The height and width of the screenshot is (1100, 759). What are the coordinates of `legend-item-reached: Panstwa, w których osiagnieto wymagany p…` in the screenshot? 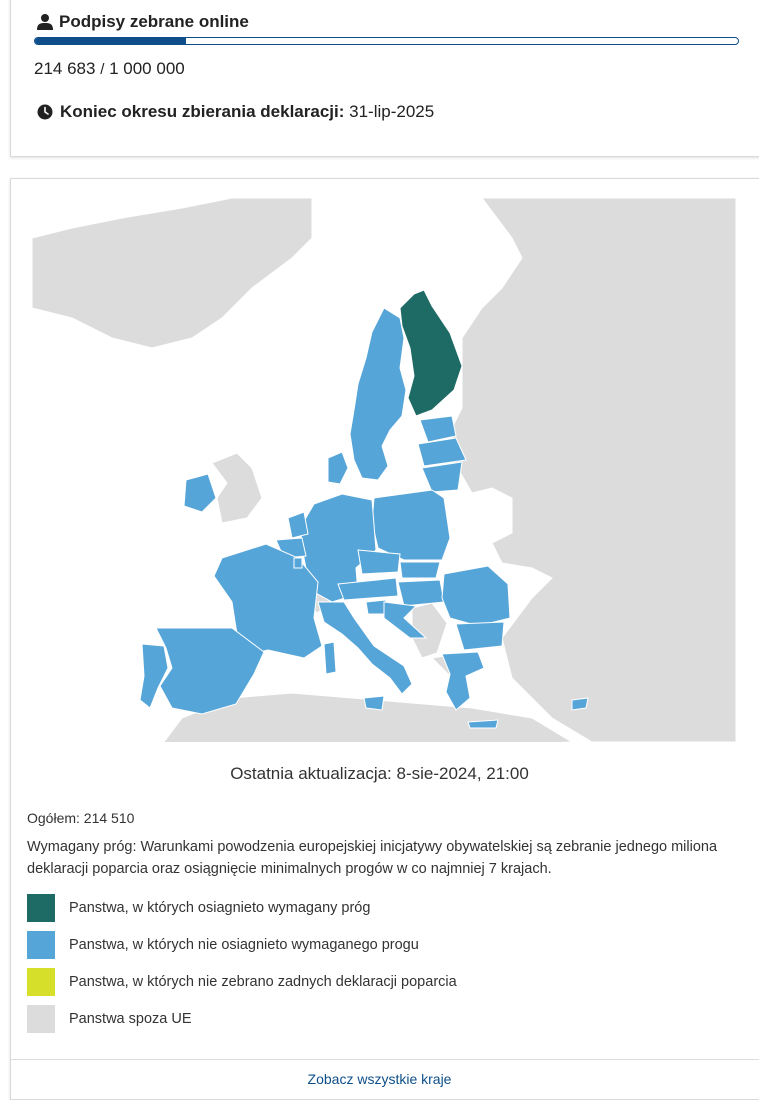 It's located at (242, 908).